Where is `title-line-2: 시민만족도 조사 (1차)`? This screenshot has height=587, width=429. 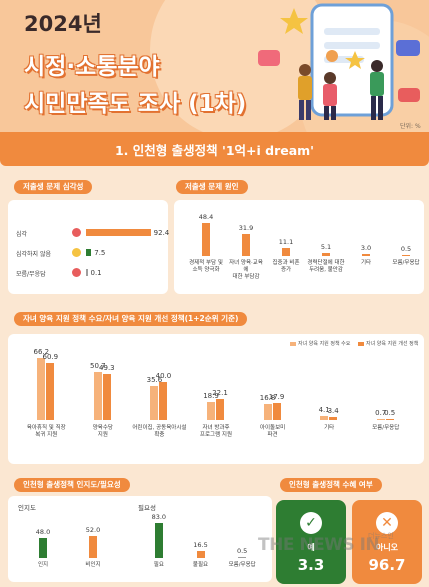 title-line-2: 시민만족도 조사 (1차) is located at coordinates (135, 104).